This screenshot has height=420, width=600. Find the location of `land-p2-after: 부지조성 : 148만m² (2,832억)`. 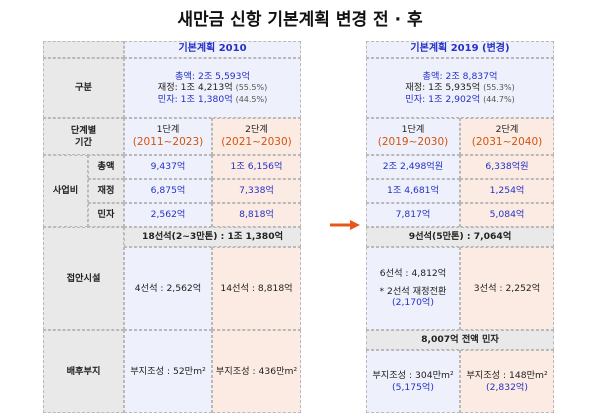

land-p2-after: 부지조성 : 148만m² (2,832억) is located at coordinates (507, 381).